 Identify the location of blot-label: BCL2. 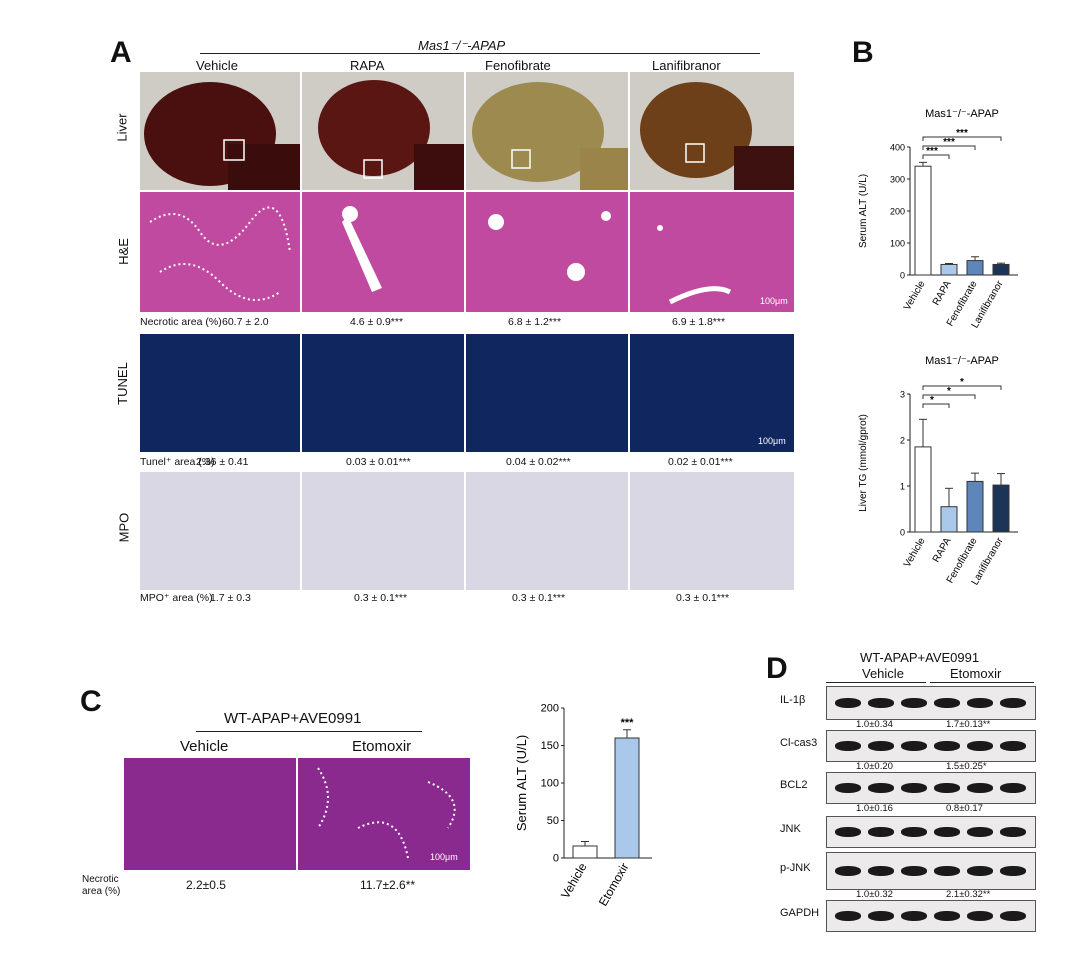
(794, 785).